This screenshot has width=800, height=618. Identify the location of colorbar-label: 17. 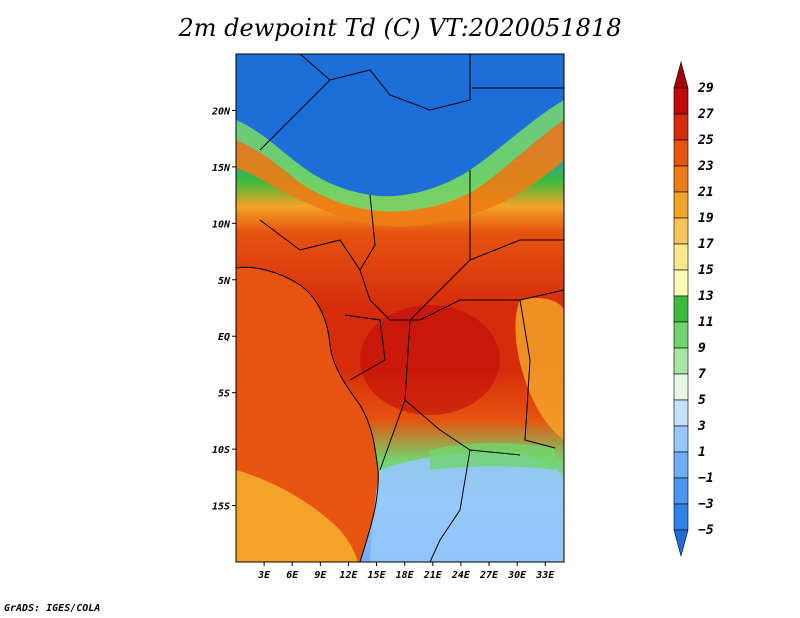
(706, 244).